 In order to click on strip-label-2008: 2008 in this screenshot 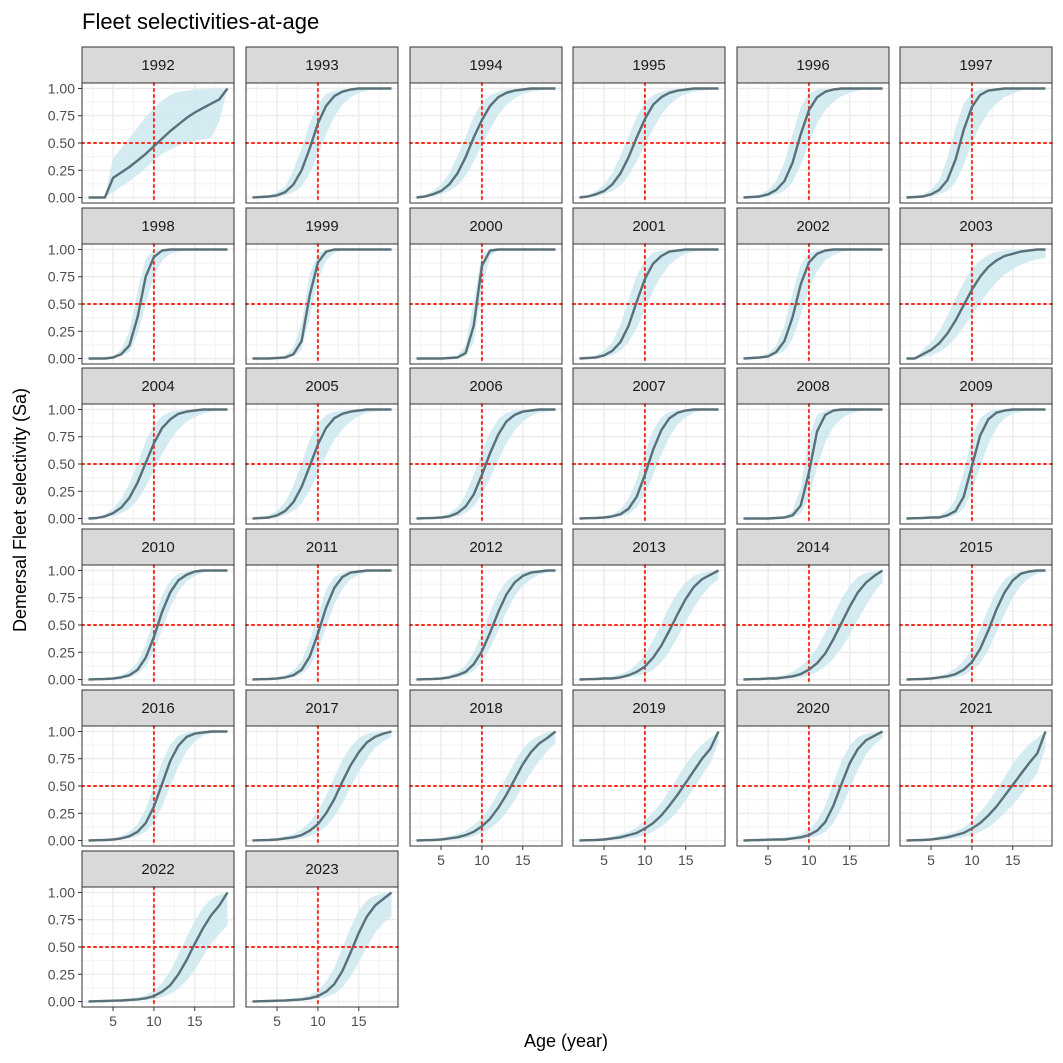, I will do `click(812, 386)`.